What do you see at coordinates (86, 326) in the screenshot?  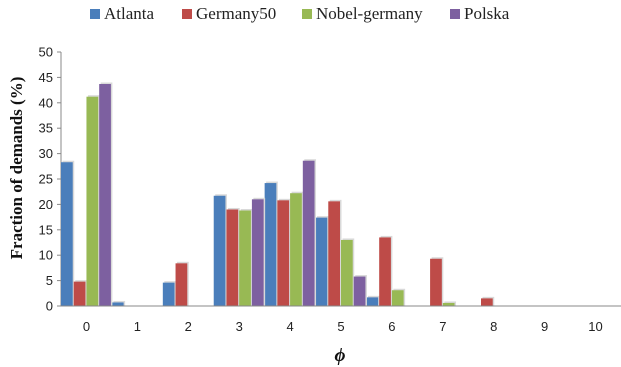 I see `x-tick-label: 0` at bounding box center [86, 326].